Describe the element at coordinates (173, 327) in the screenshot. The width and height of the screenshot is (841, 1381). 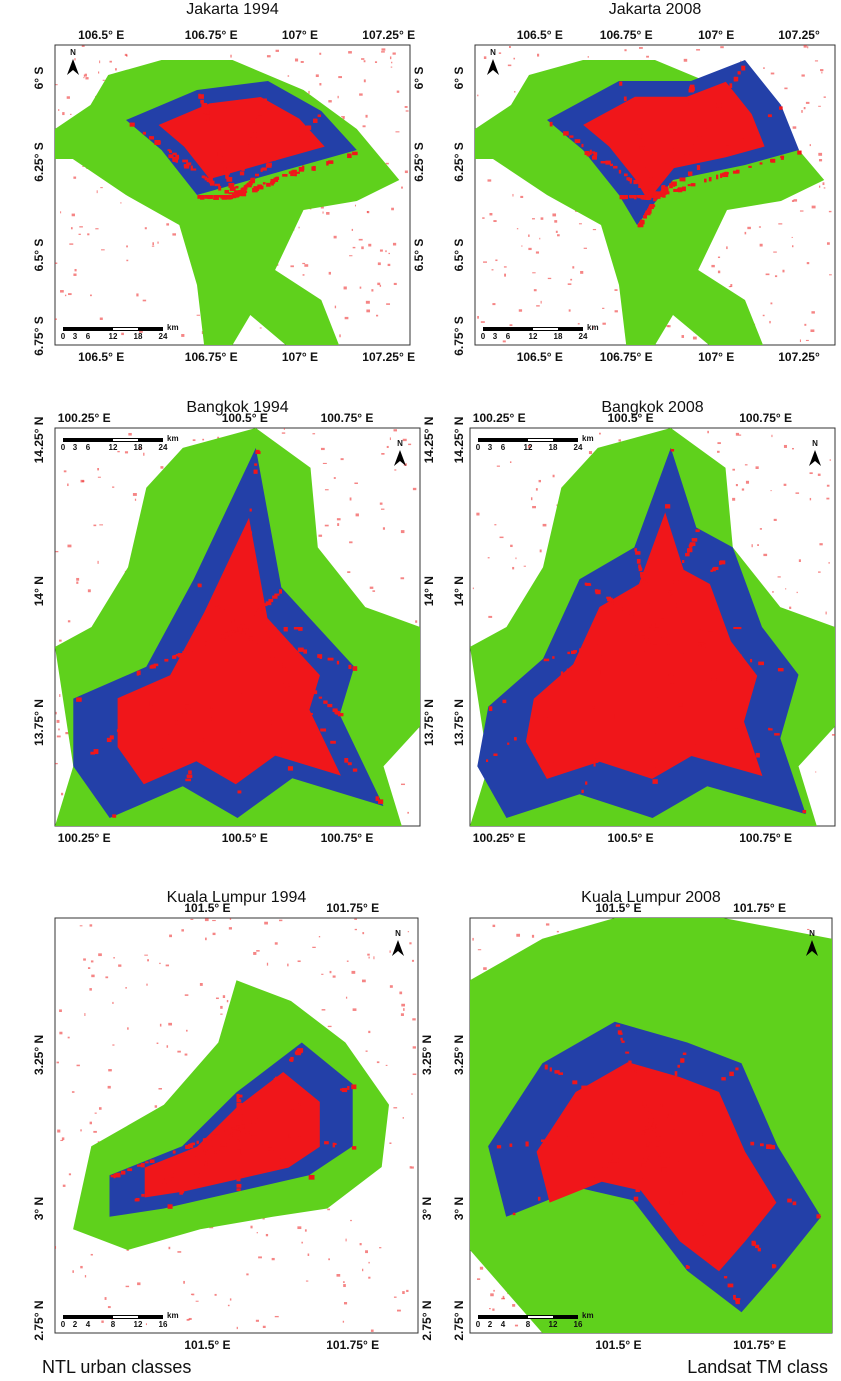
I see `scale-unit: km` at that location.